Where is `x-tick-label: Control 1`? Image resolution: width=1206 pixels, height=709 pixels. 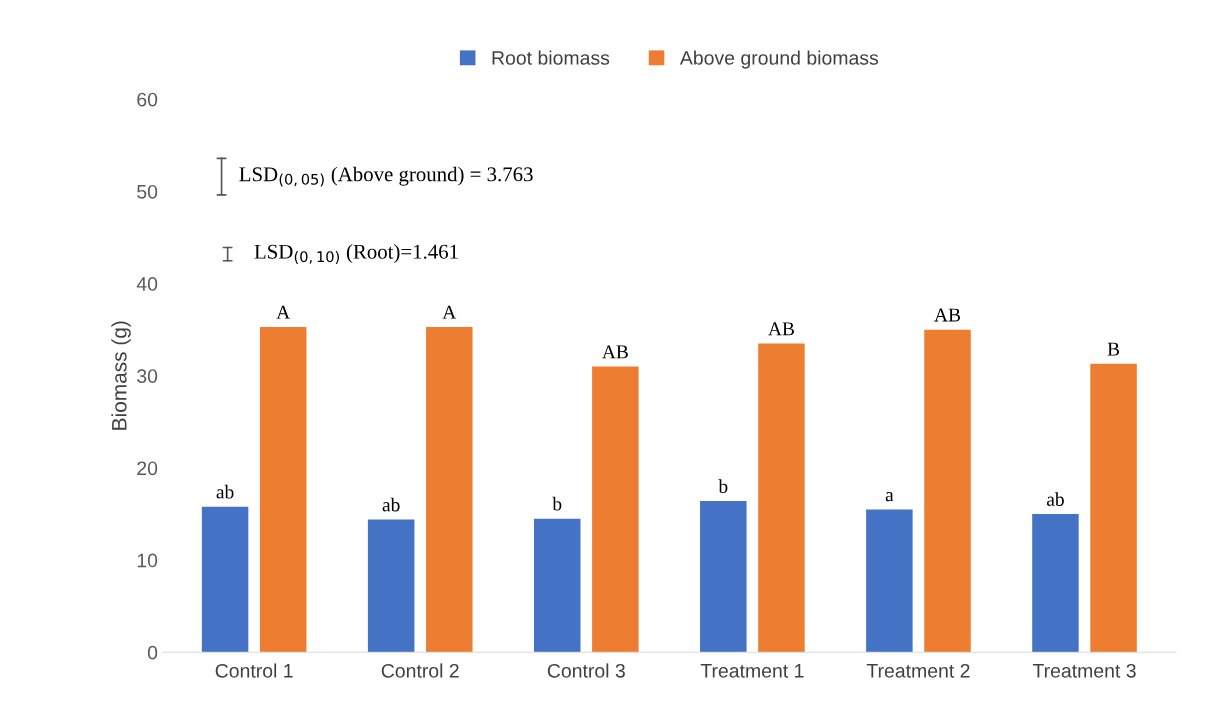 x-tick-label: Control 1 is located at coordinates (254, 670).